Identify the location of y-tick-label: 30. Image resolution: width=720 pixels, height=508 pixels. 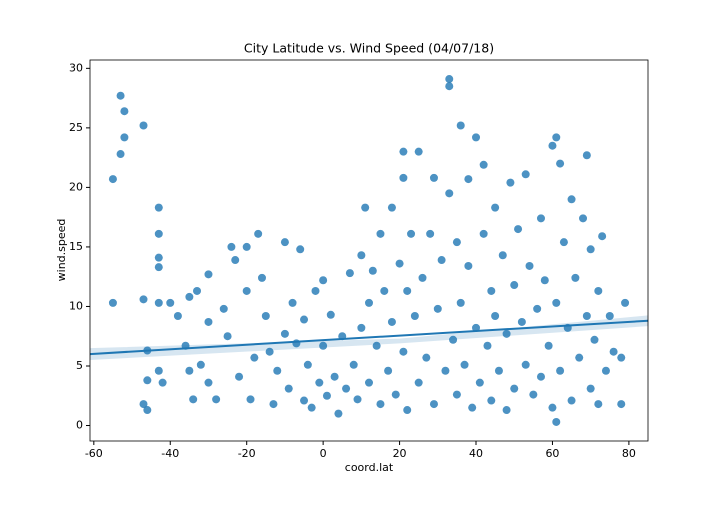
(76, 67).